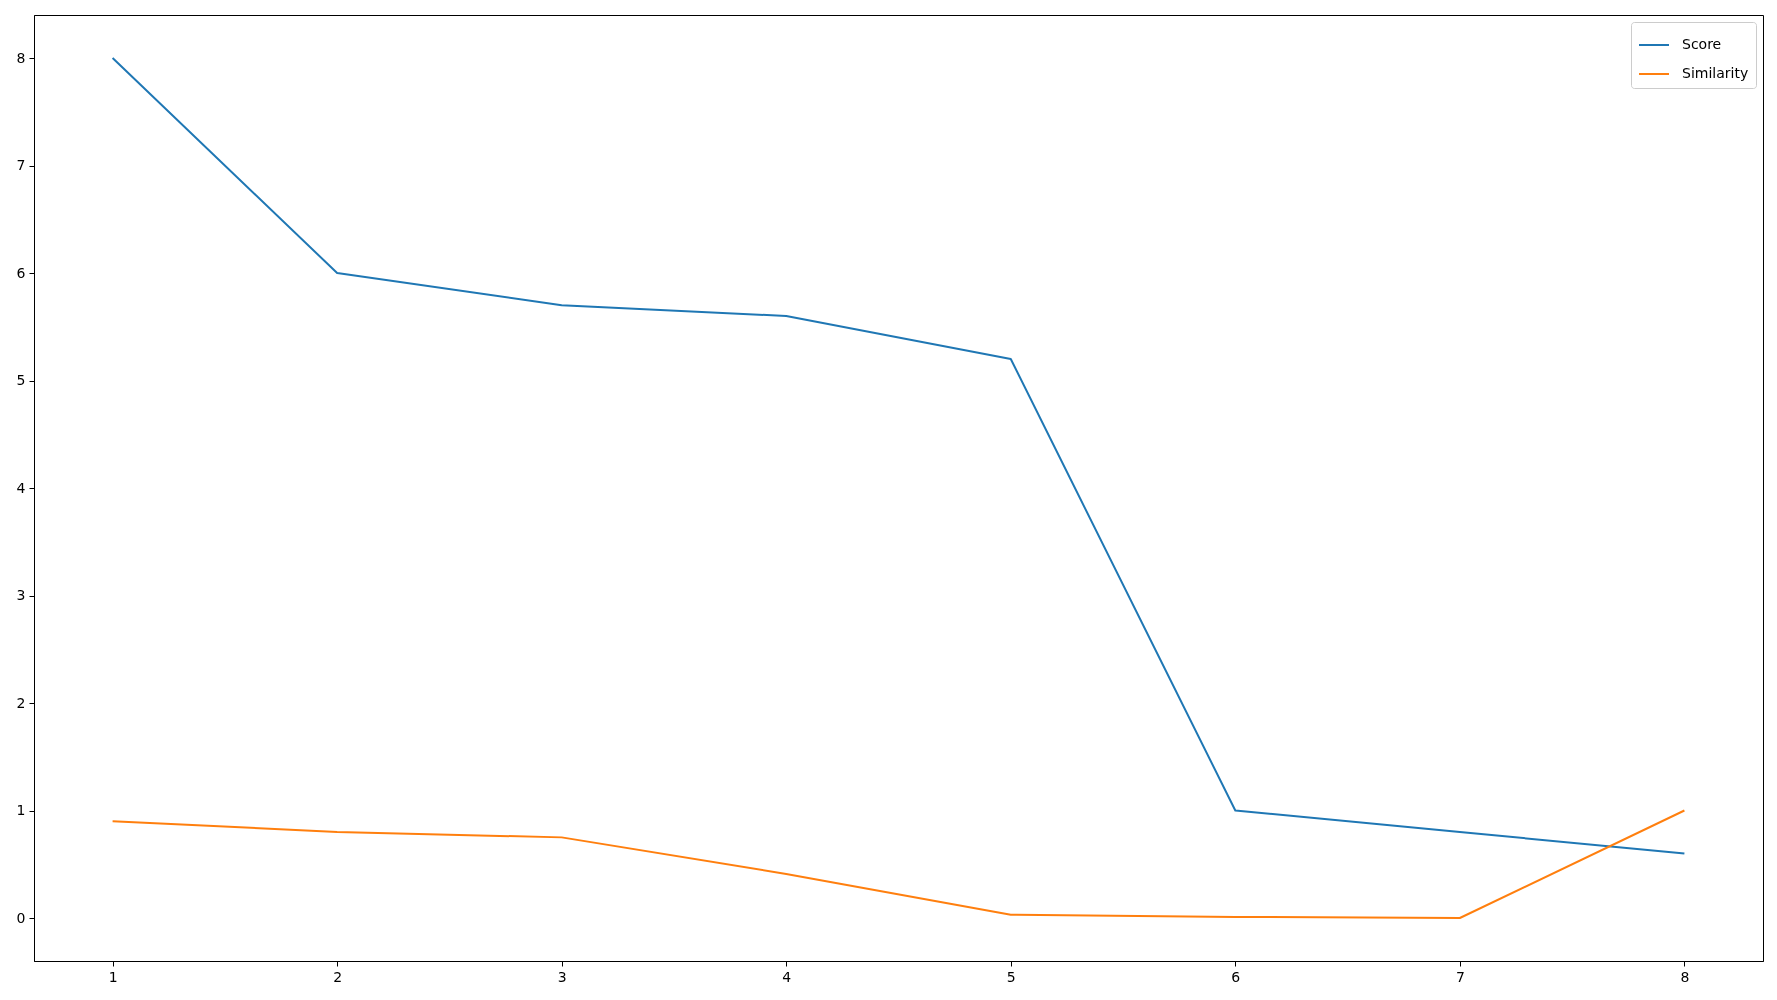  I want to click on line-series, so click(898, 864).